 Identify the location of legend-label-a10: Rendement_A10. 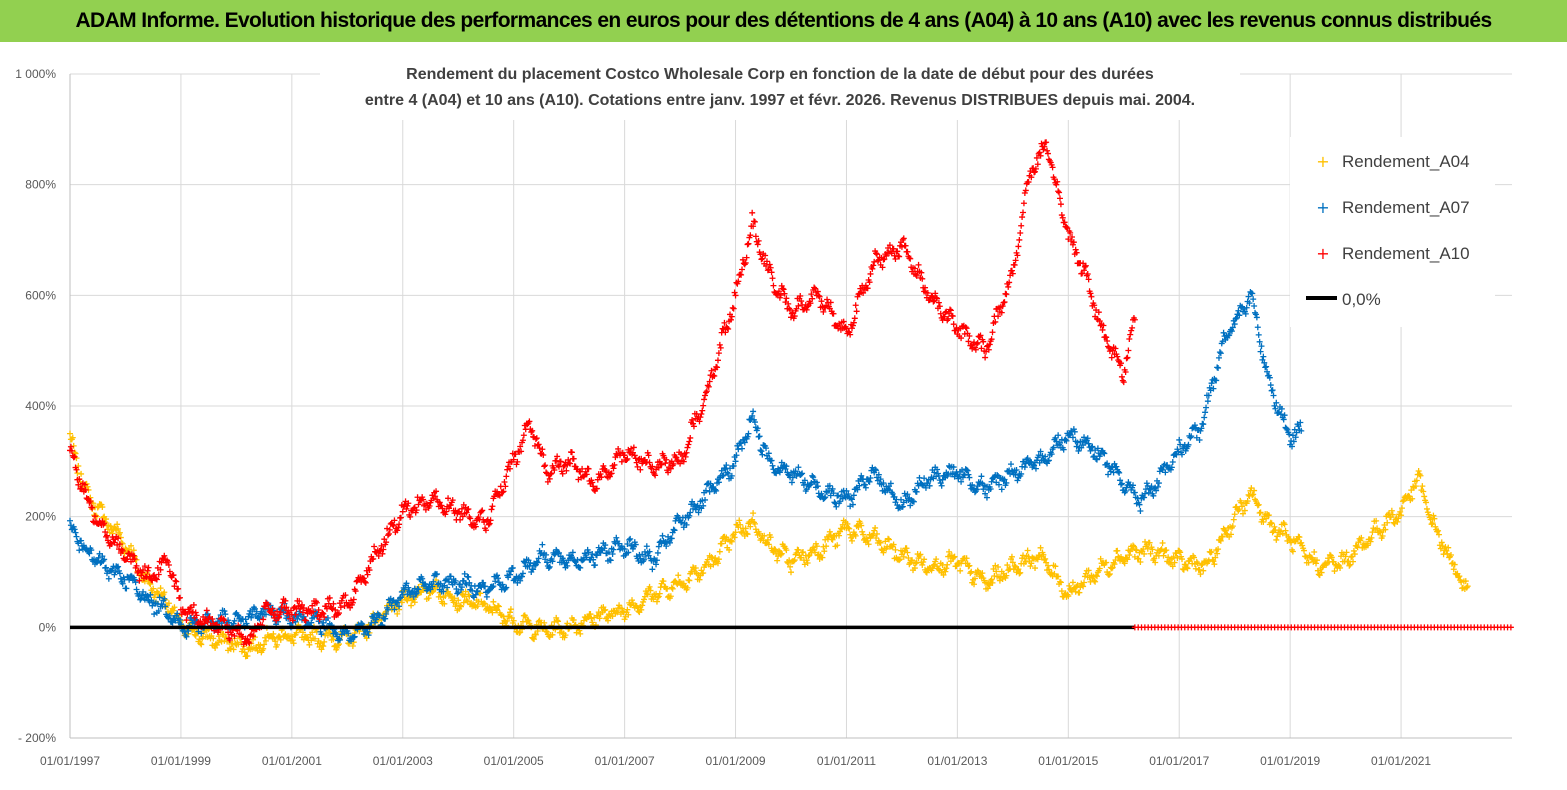
(1406, 253).